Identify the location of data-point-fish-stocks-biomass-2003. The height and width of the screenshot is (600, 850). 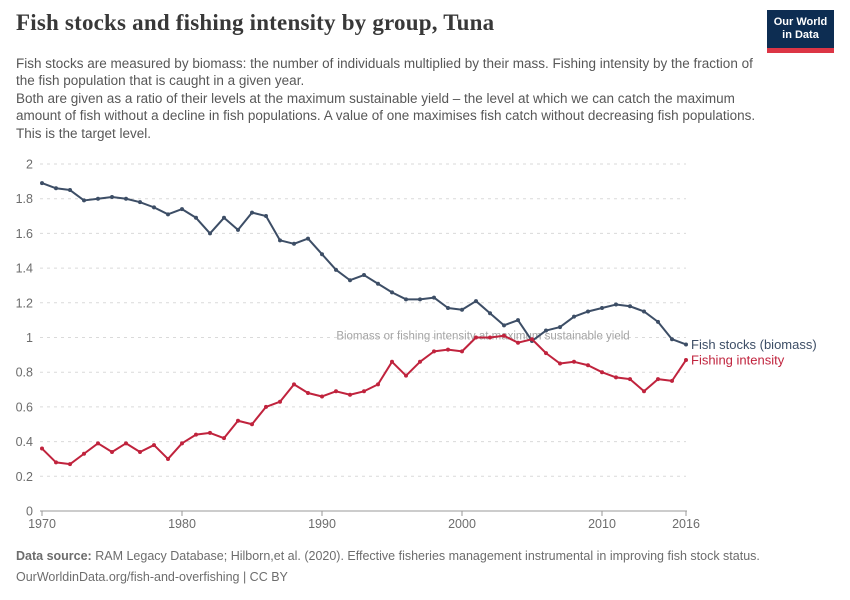
(504, 325).